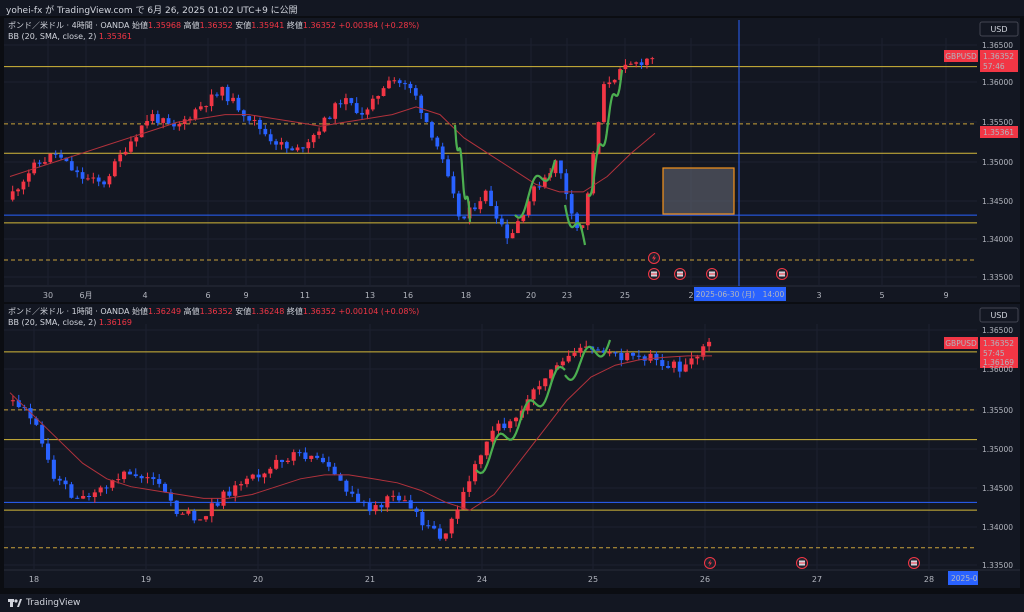 The width and height of the screenshot is (1024, 612). I want to click on ohlc-value: 1.36249, so click(166, 311).